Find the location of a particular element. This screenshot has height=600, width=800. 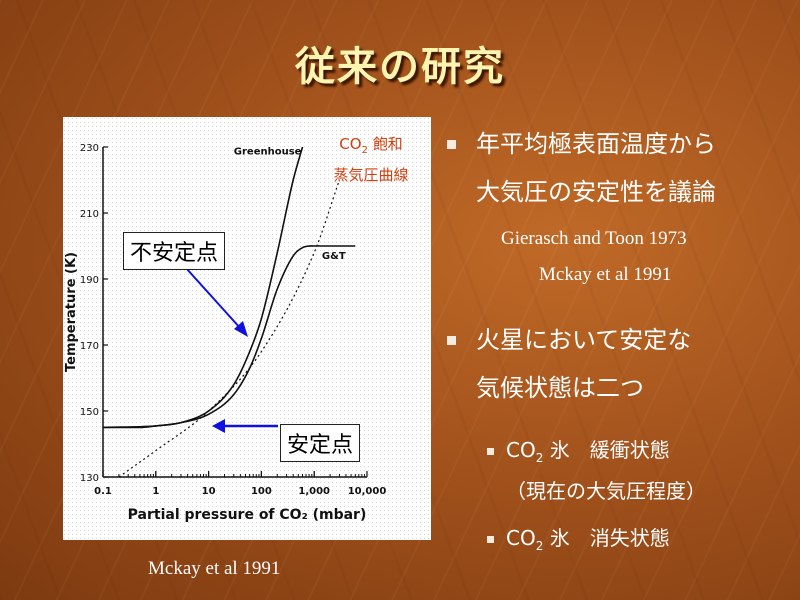

series-line-g-t is located at coordinates (229, 337).